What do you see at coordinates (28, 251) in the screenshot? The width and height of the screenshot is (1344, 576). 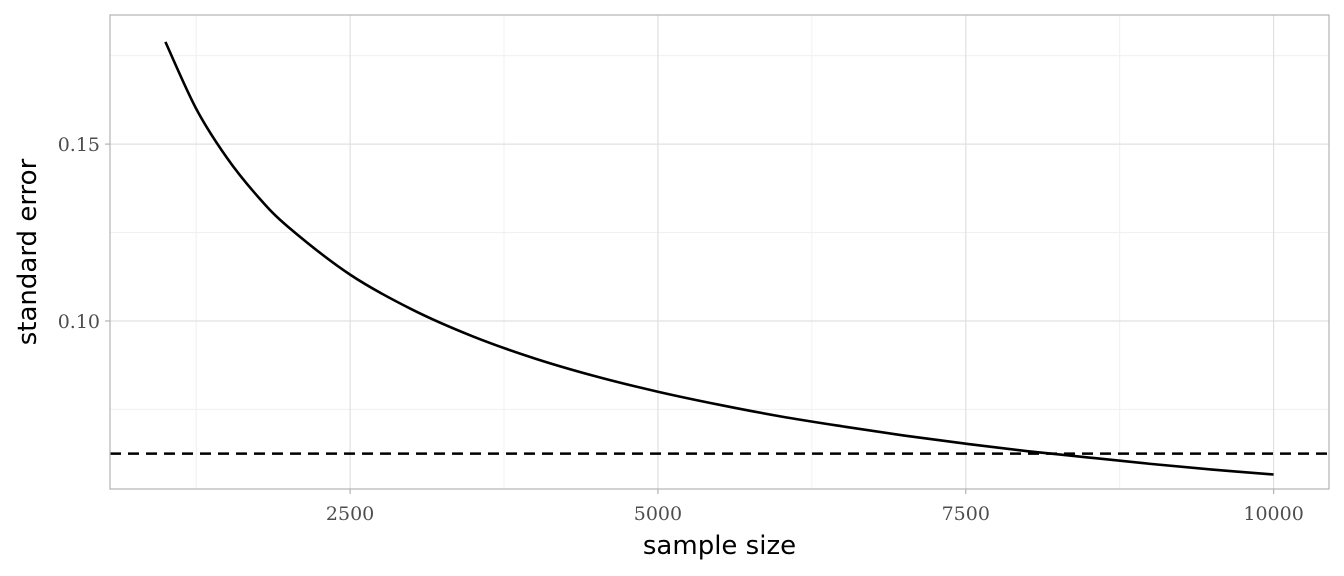 I see `y-axis-title: standard error` at bounding box center [28, 251].